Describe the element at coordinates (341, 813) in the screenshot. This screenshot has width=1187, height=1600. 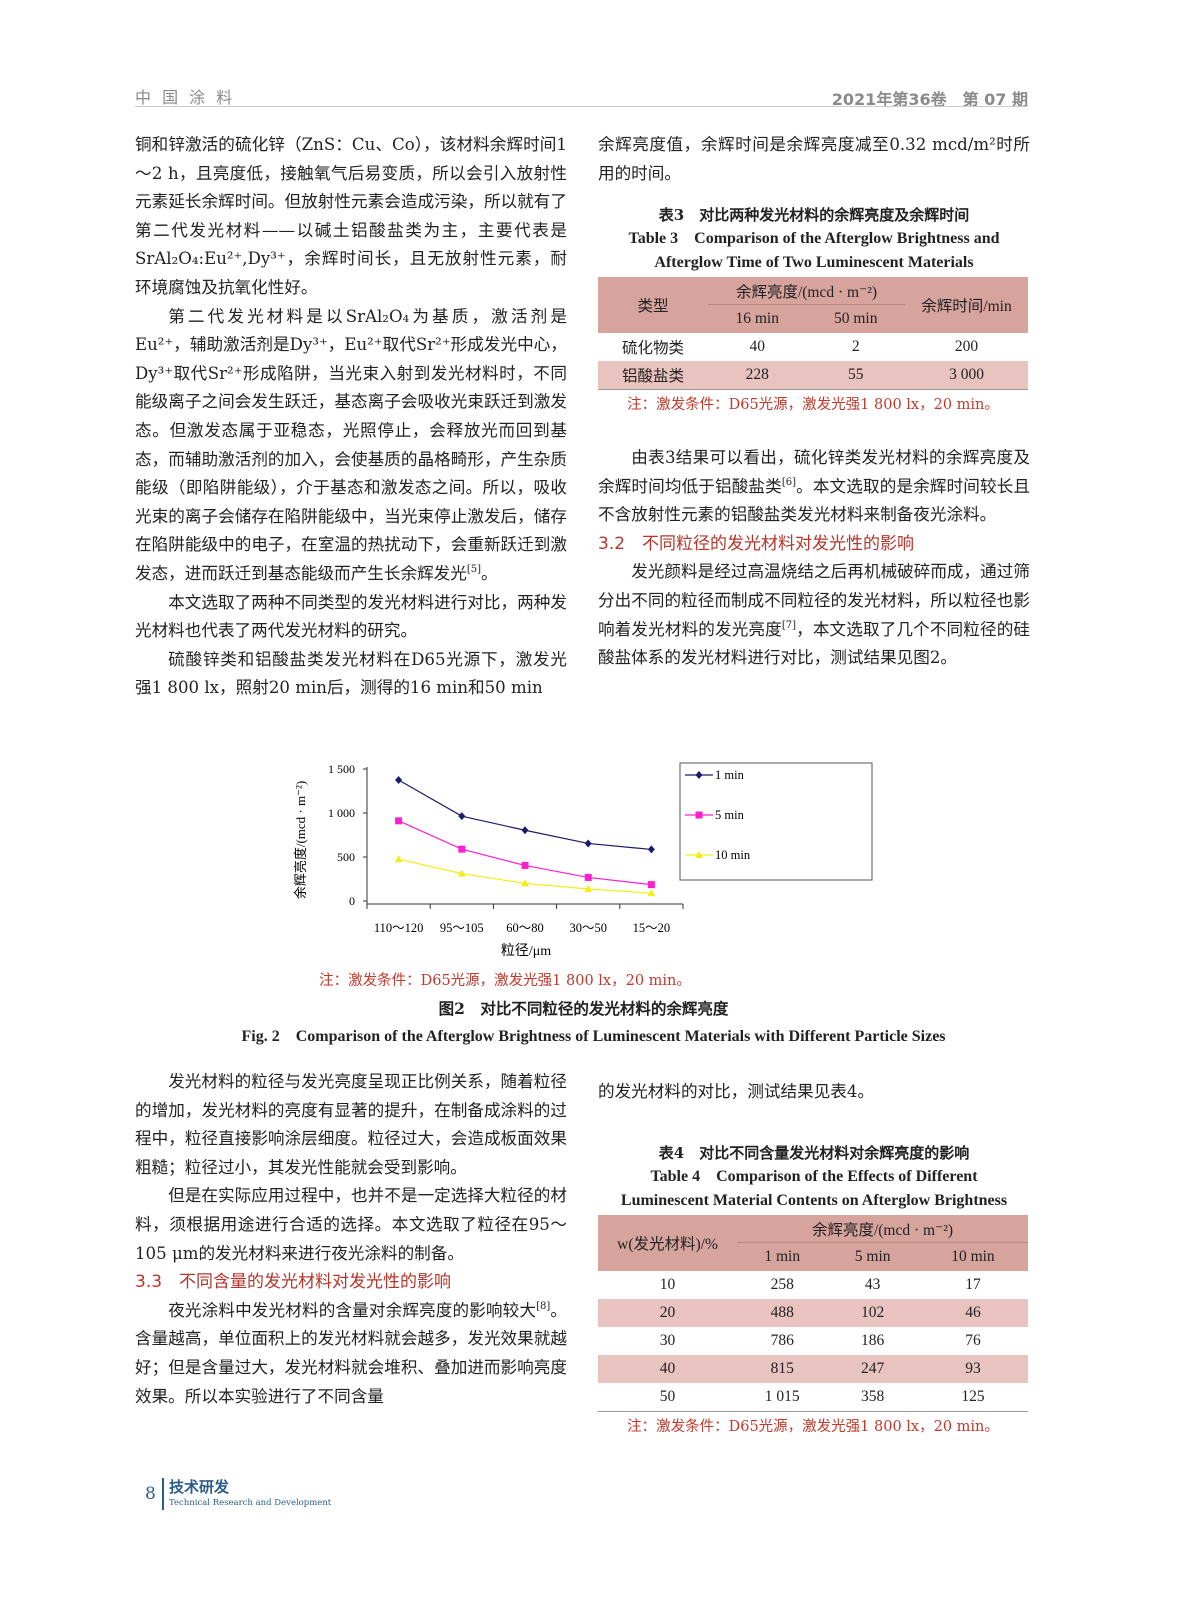
I see `y-tick-label: 1 000` at that location.